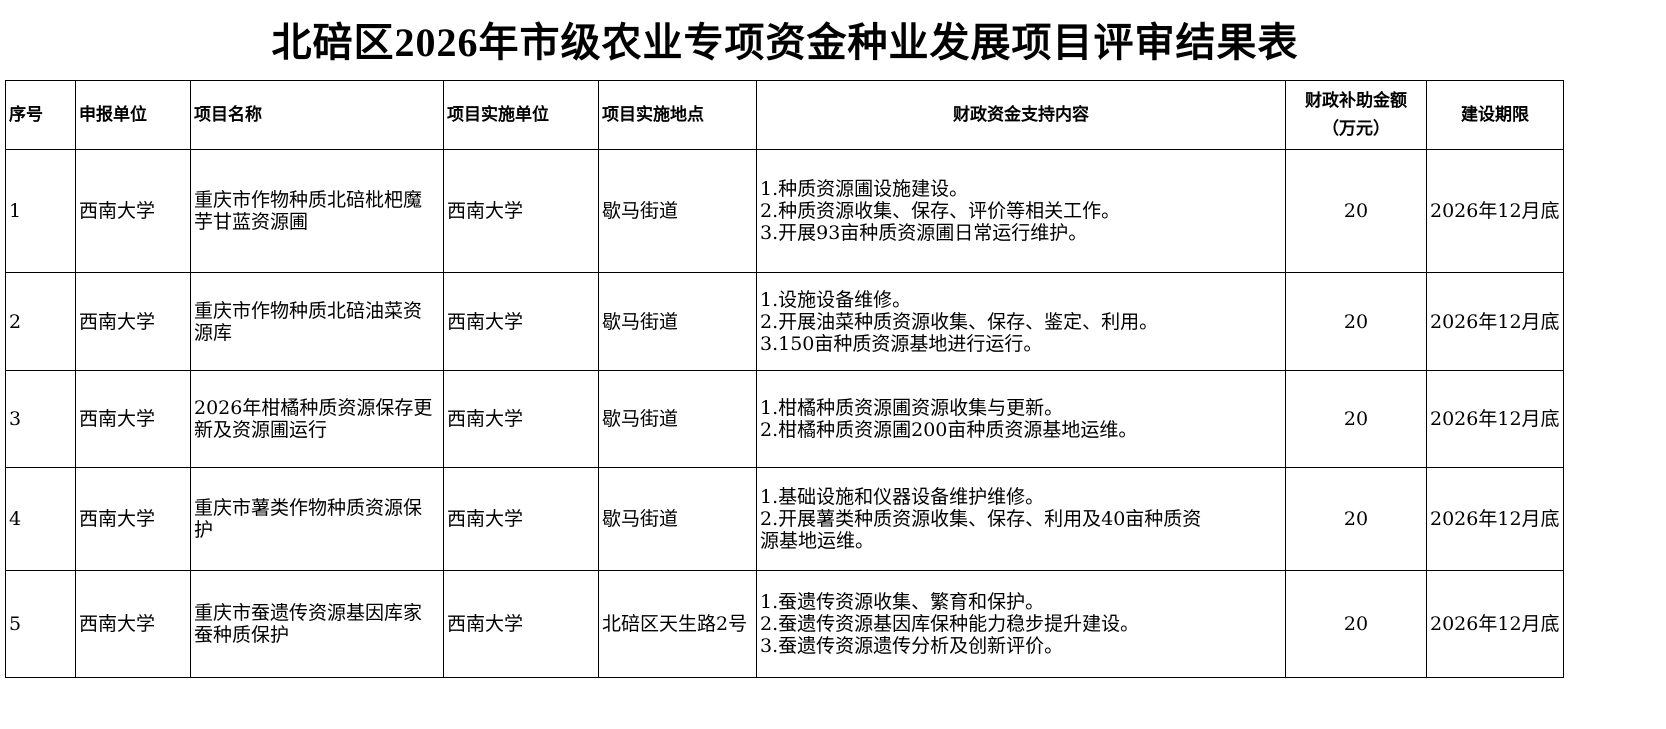 Image resolution: width=1666 pixels, height=729 pixels. What do you see at coordinates (133, 115) in the screenshot?
I see `header-applicant: 申报单位` at bounding box center [133, 115].